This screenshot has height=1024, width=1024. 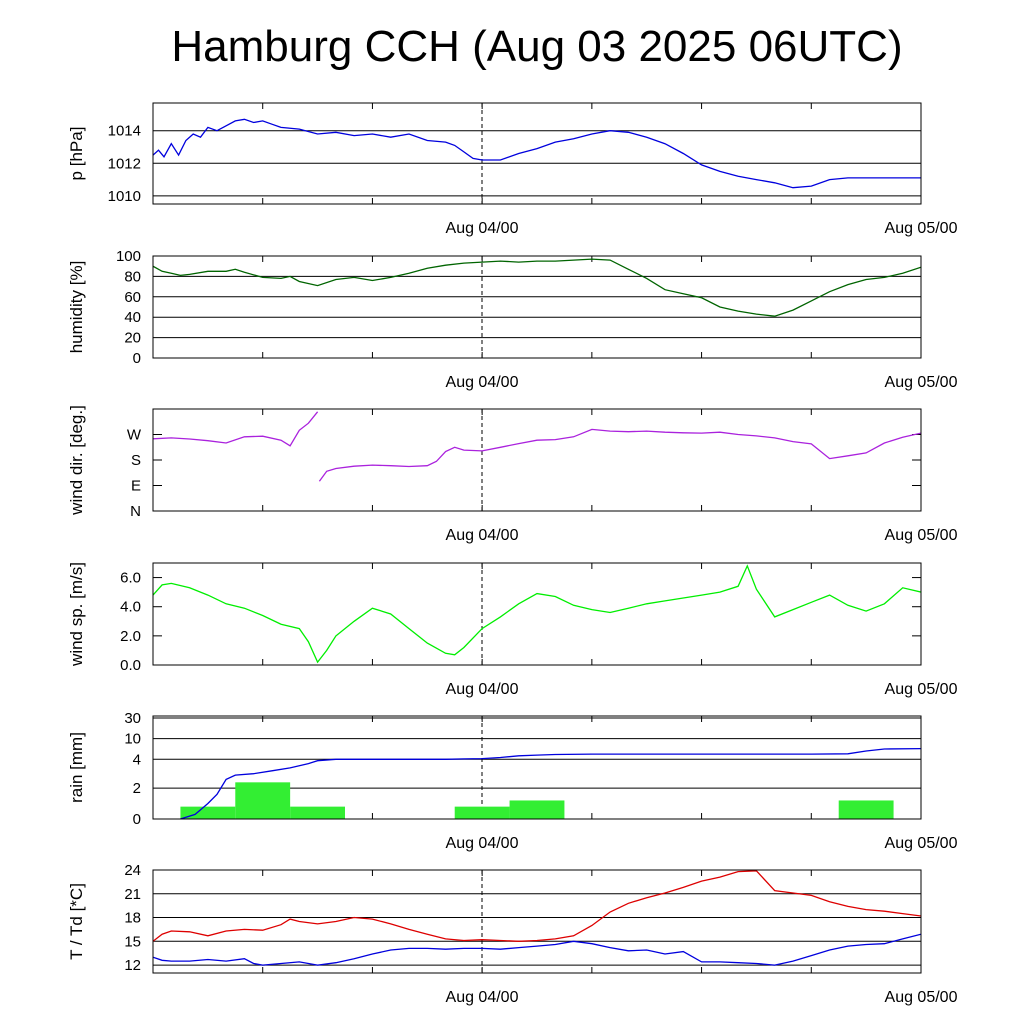 I want to click on y-tick-label: 24, so click(x=132, y=870).